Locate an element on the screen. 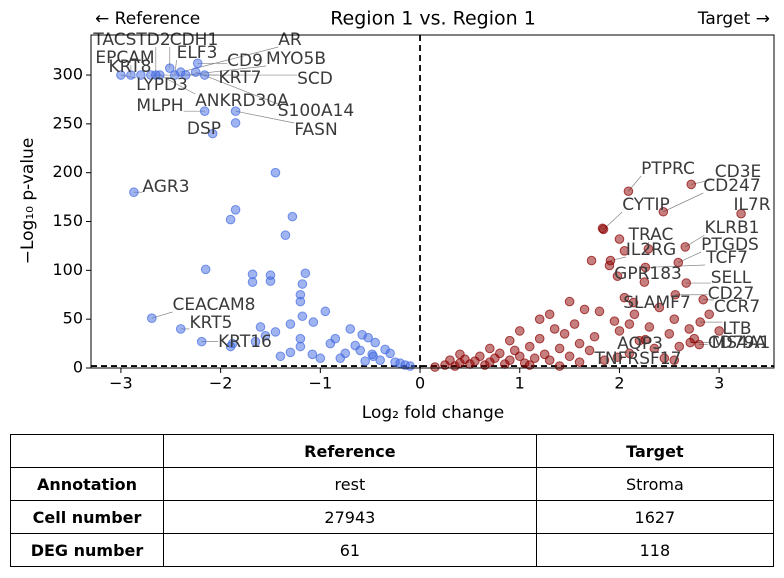 The width and height of the screenshot is (784, 578). gene-label: KRT7 is located at coordinates (240, 78).